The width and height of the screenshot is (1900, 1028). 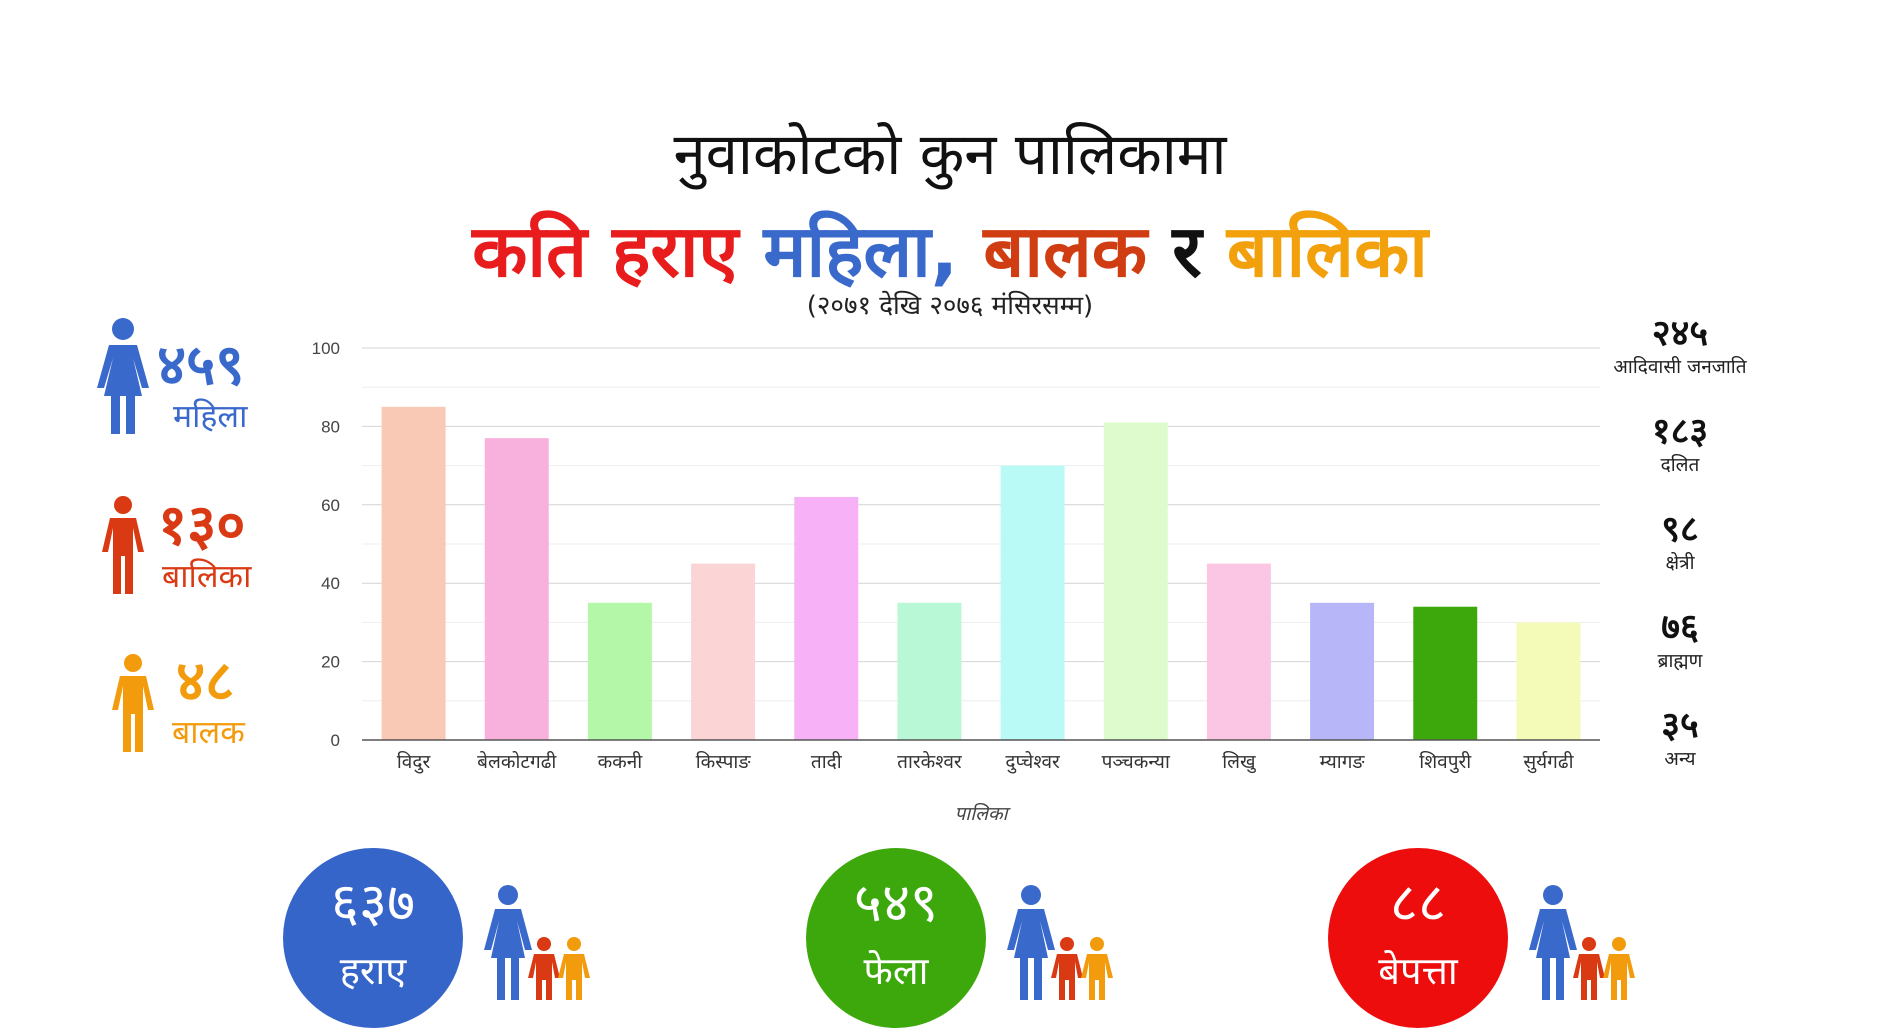 What do you see at coordinates (896, 971) in the screenshot?
I see `total-found-label: फेला` at bounding box center [896, 971].